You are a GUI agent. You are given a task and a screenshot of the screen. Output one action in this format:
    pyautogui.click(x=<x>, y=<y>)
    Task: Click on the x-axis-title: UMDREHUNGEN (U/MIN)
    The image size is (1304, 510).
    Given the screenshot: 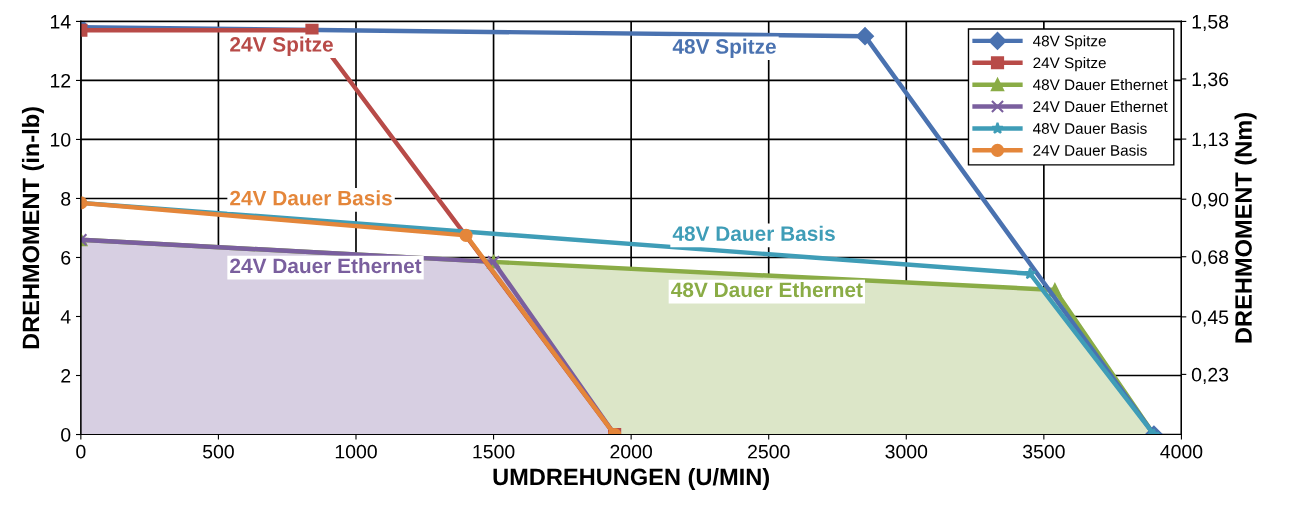 What is the action you would take?
    pyautogui.click(x=631, y=478)
    